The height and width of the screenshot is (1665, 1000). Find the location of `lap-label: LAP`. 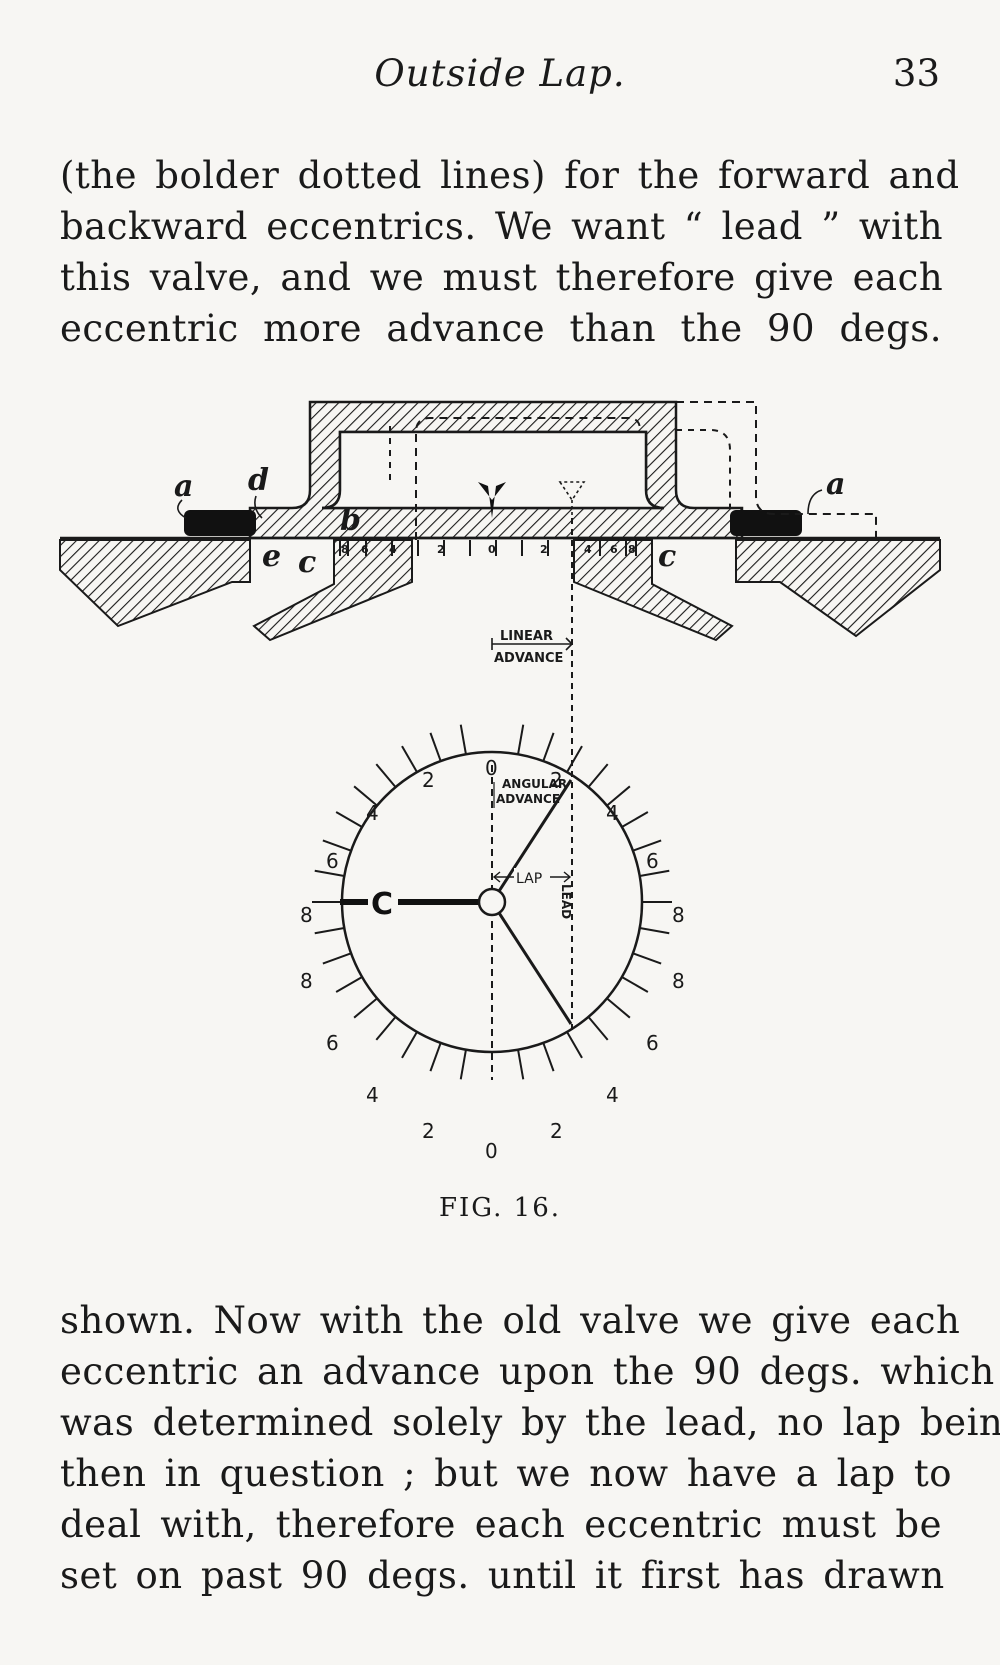

lap-label: LAP is located at coordinates (529, 879).